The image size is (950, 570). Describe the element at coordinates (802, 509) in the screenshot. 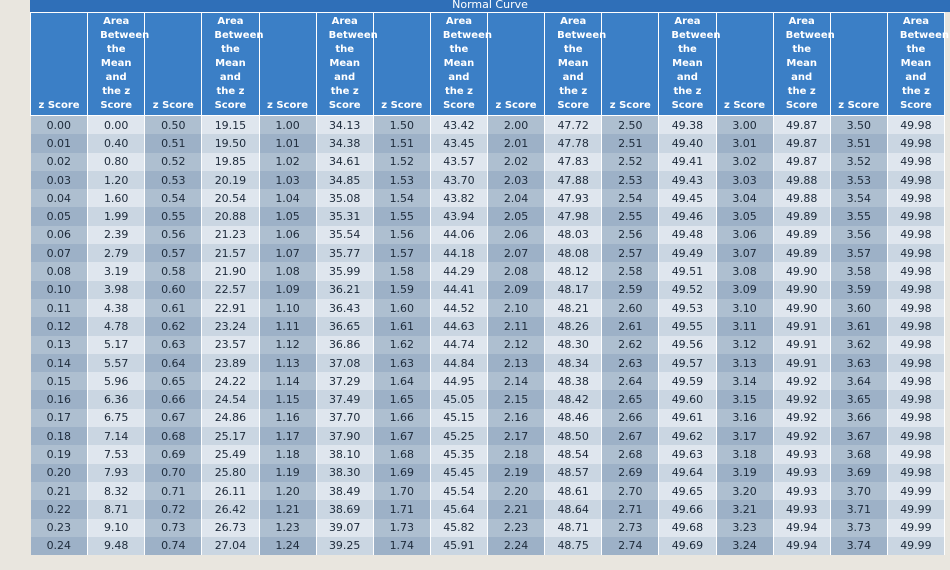

I see `area-cell: 49.93` at that location.